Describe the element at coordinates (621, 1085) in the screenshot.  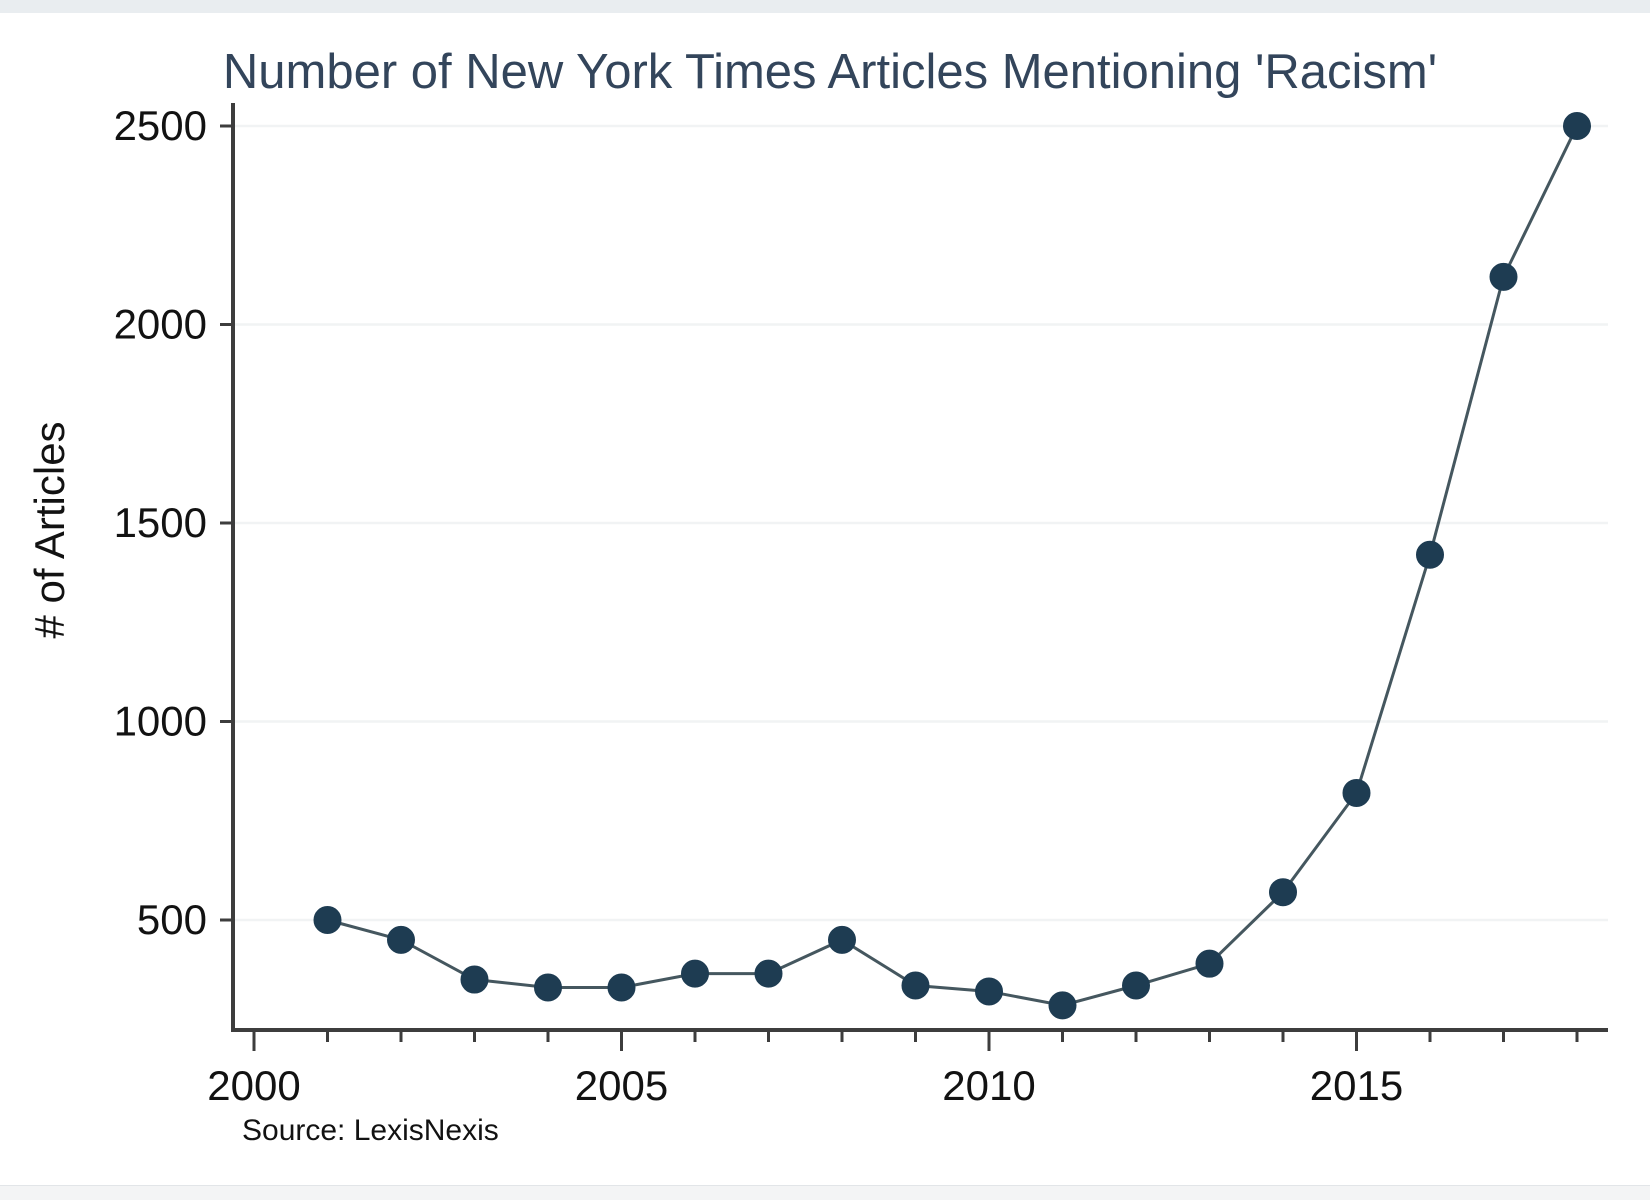
I see `x-tick-label: 2005` at that location.